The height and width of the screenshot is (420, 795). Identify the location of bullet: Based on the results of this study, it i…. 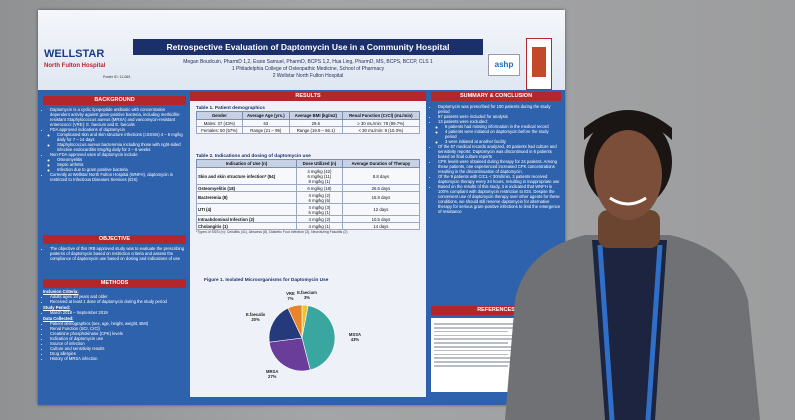
(499, 199).